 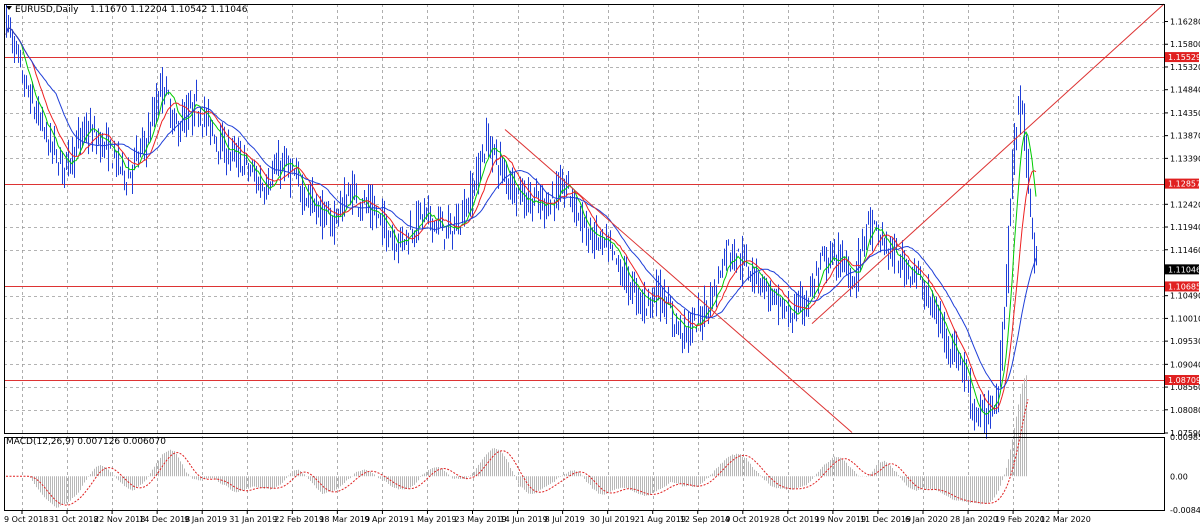 I want to click on price-tick-label: 1.14840, so click(x=1185, y=90).